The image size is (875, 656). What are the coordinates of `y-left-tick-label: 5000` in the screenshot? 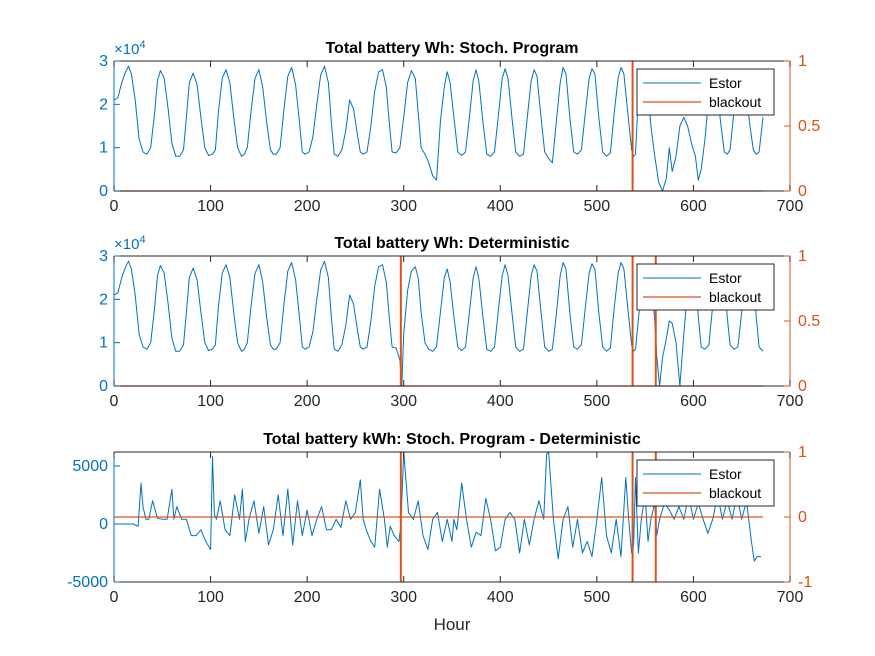 It's located at (90, 466).